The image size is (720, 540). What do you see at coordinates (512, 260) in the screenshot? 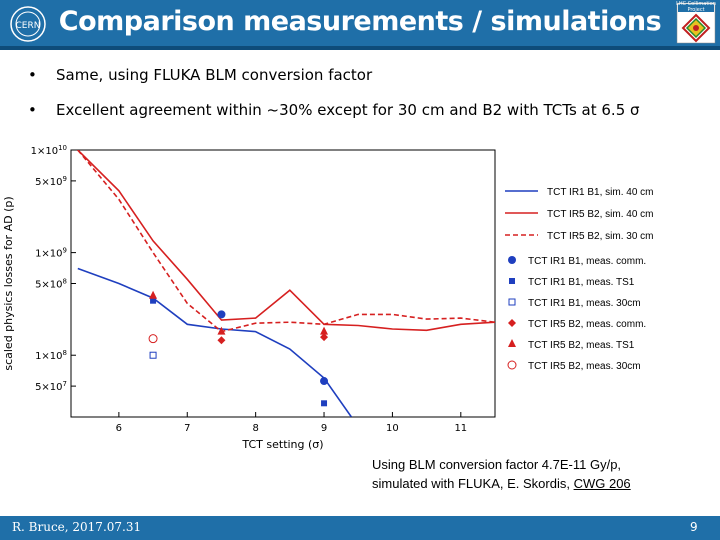
I see `legend-marker-tct-ir1-b1-meas-comm` at bounding box center [512, 260].